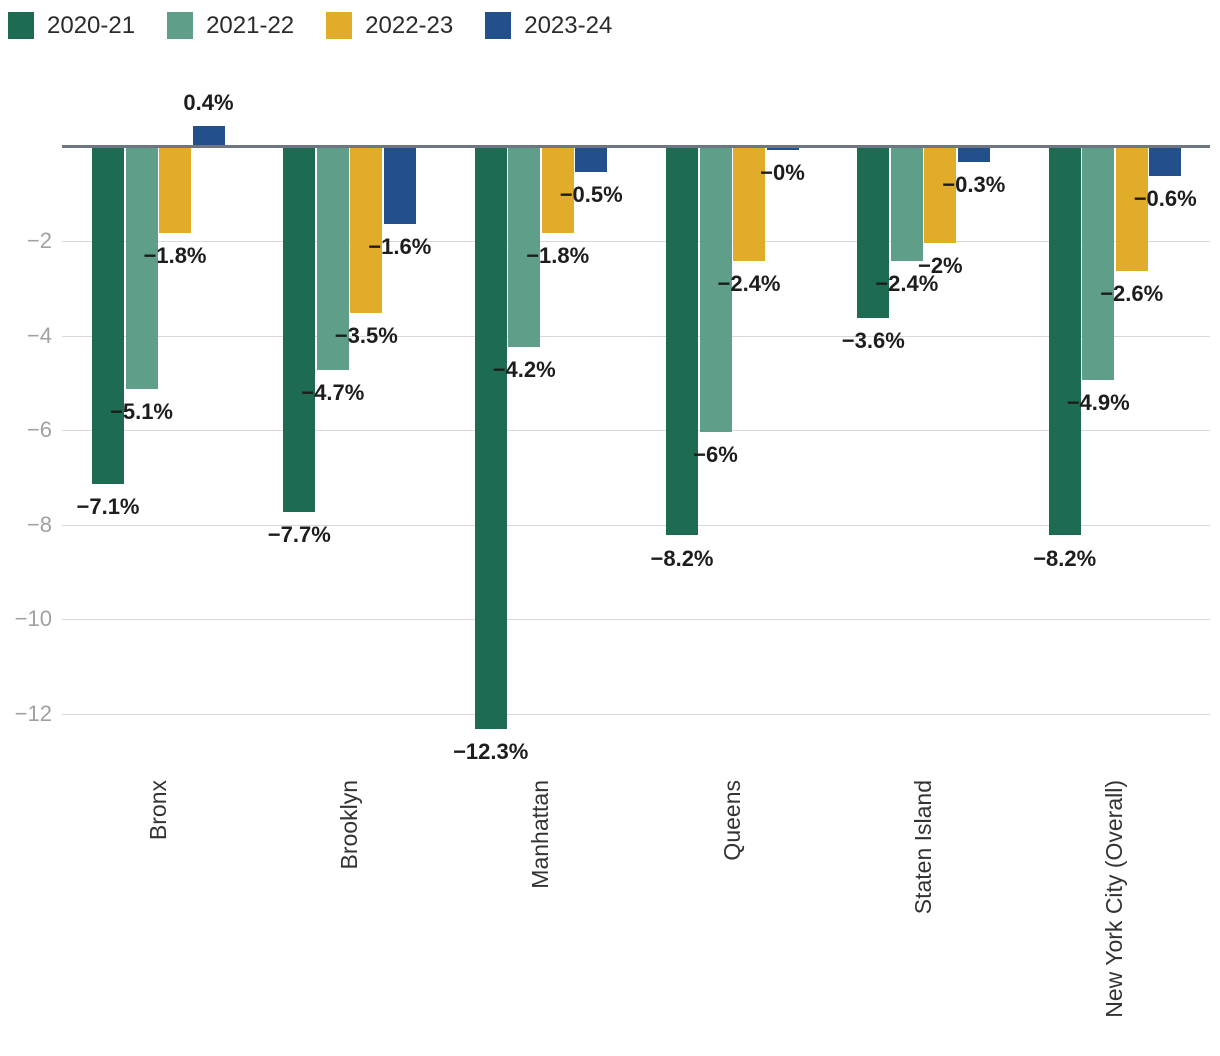 The height and width of the screenshot is (1056, 1220). What do you see at coordinates (940, 265) in the screenshot?
I see `value-label: −2%` at bounding box center [940, 265].